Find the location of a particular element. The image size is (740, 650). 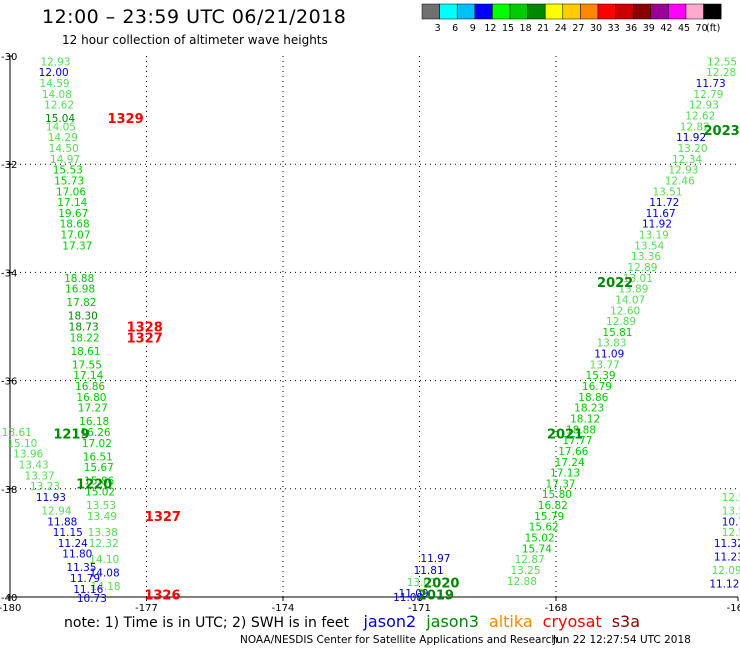

data-point: 12.88 is located at coordinates (522, 582).